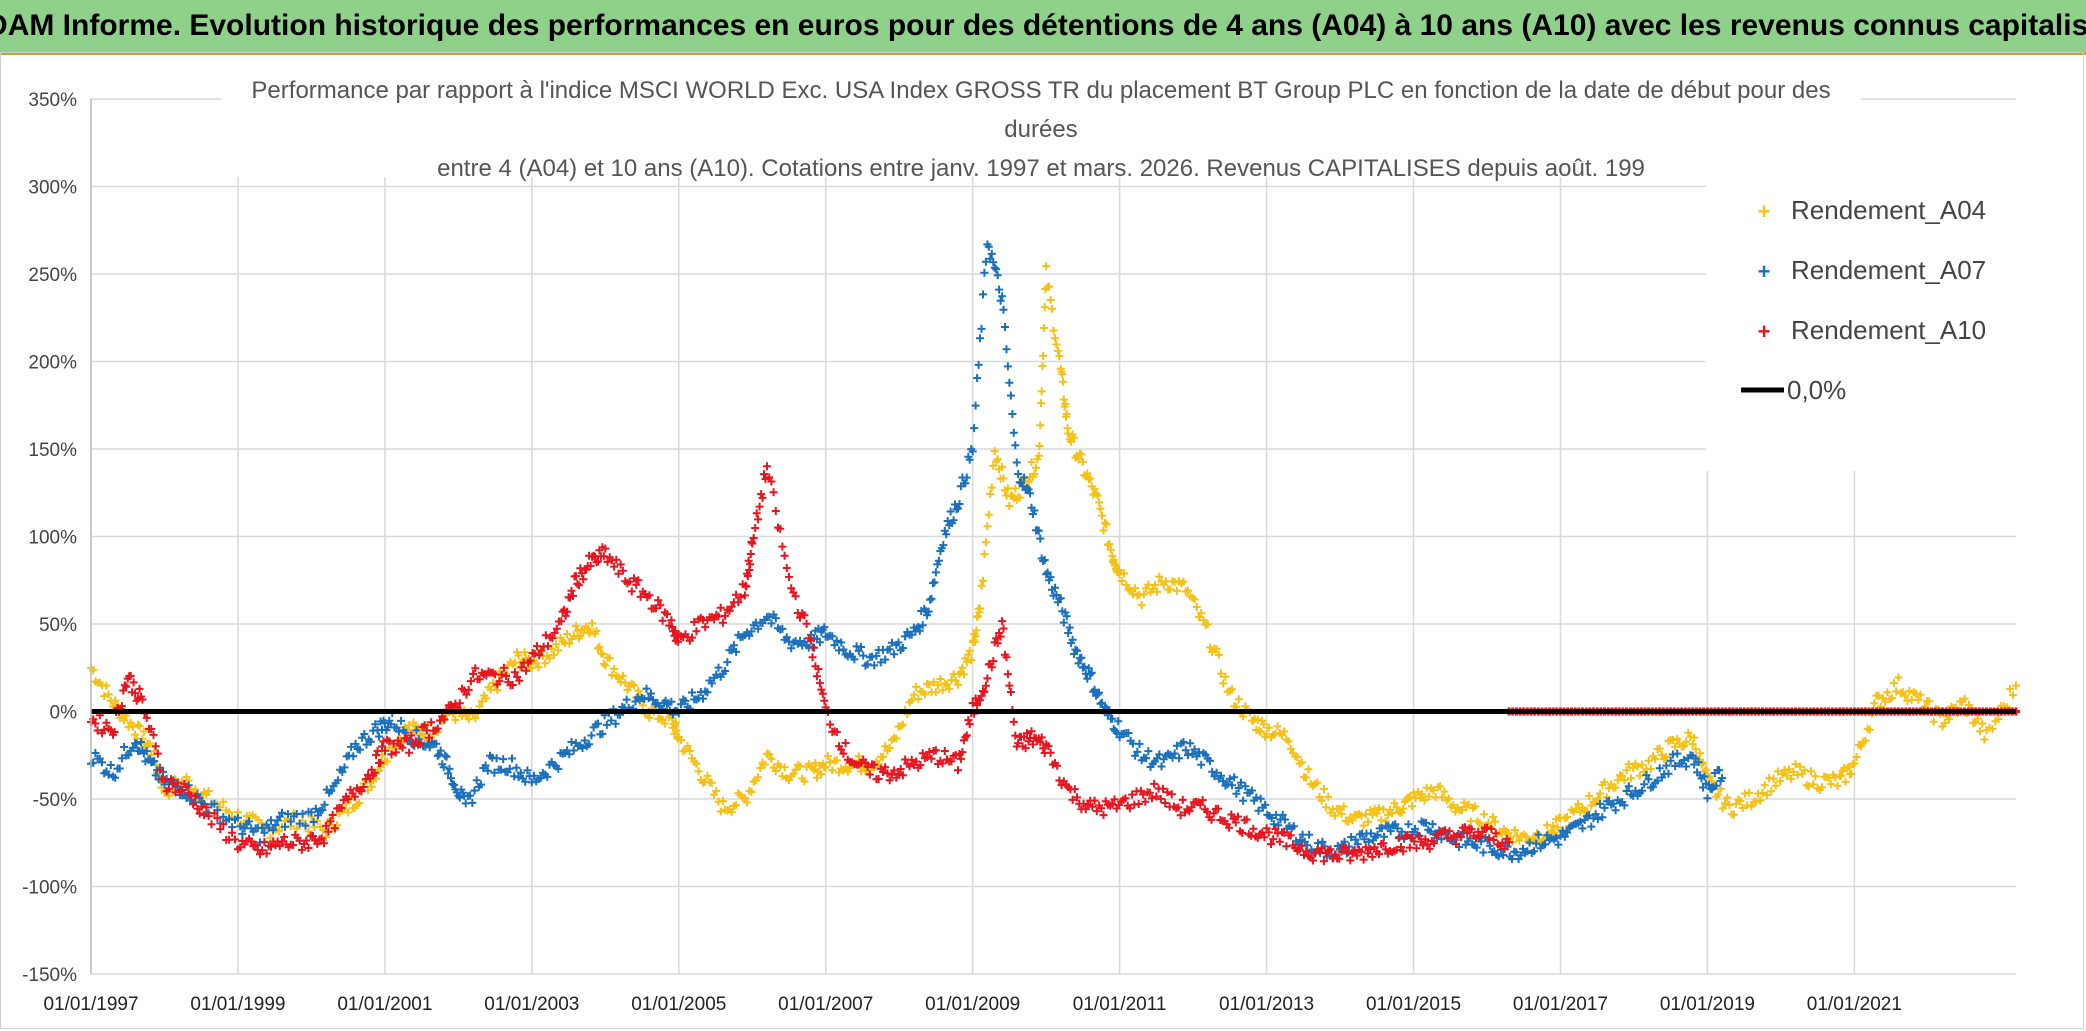 Image resolution: width=2086 pixels, height=1031 pixels. I want to click on chart-title-line-2: durées, so click(1040, 129).